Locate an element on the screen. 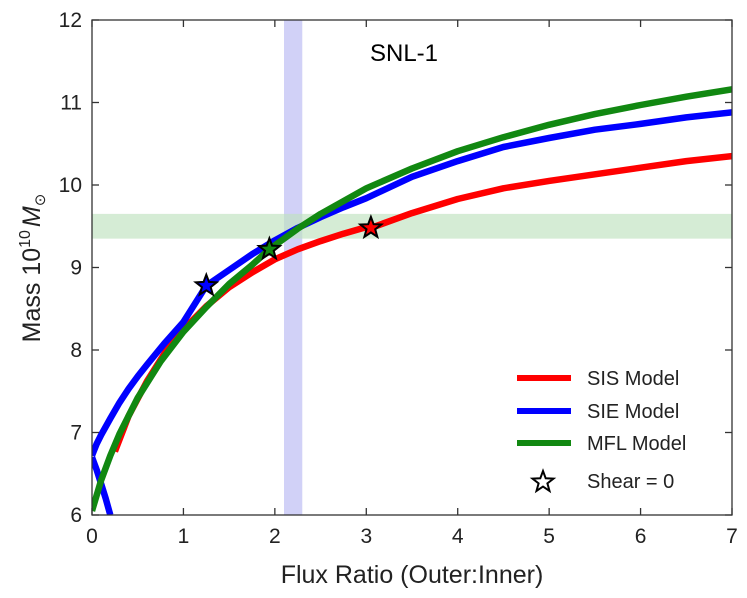  marker-layer is located at coordinates (289, 255).